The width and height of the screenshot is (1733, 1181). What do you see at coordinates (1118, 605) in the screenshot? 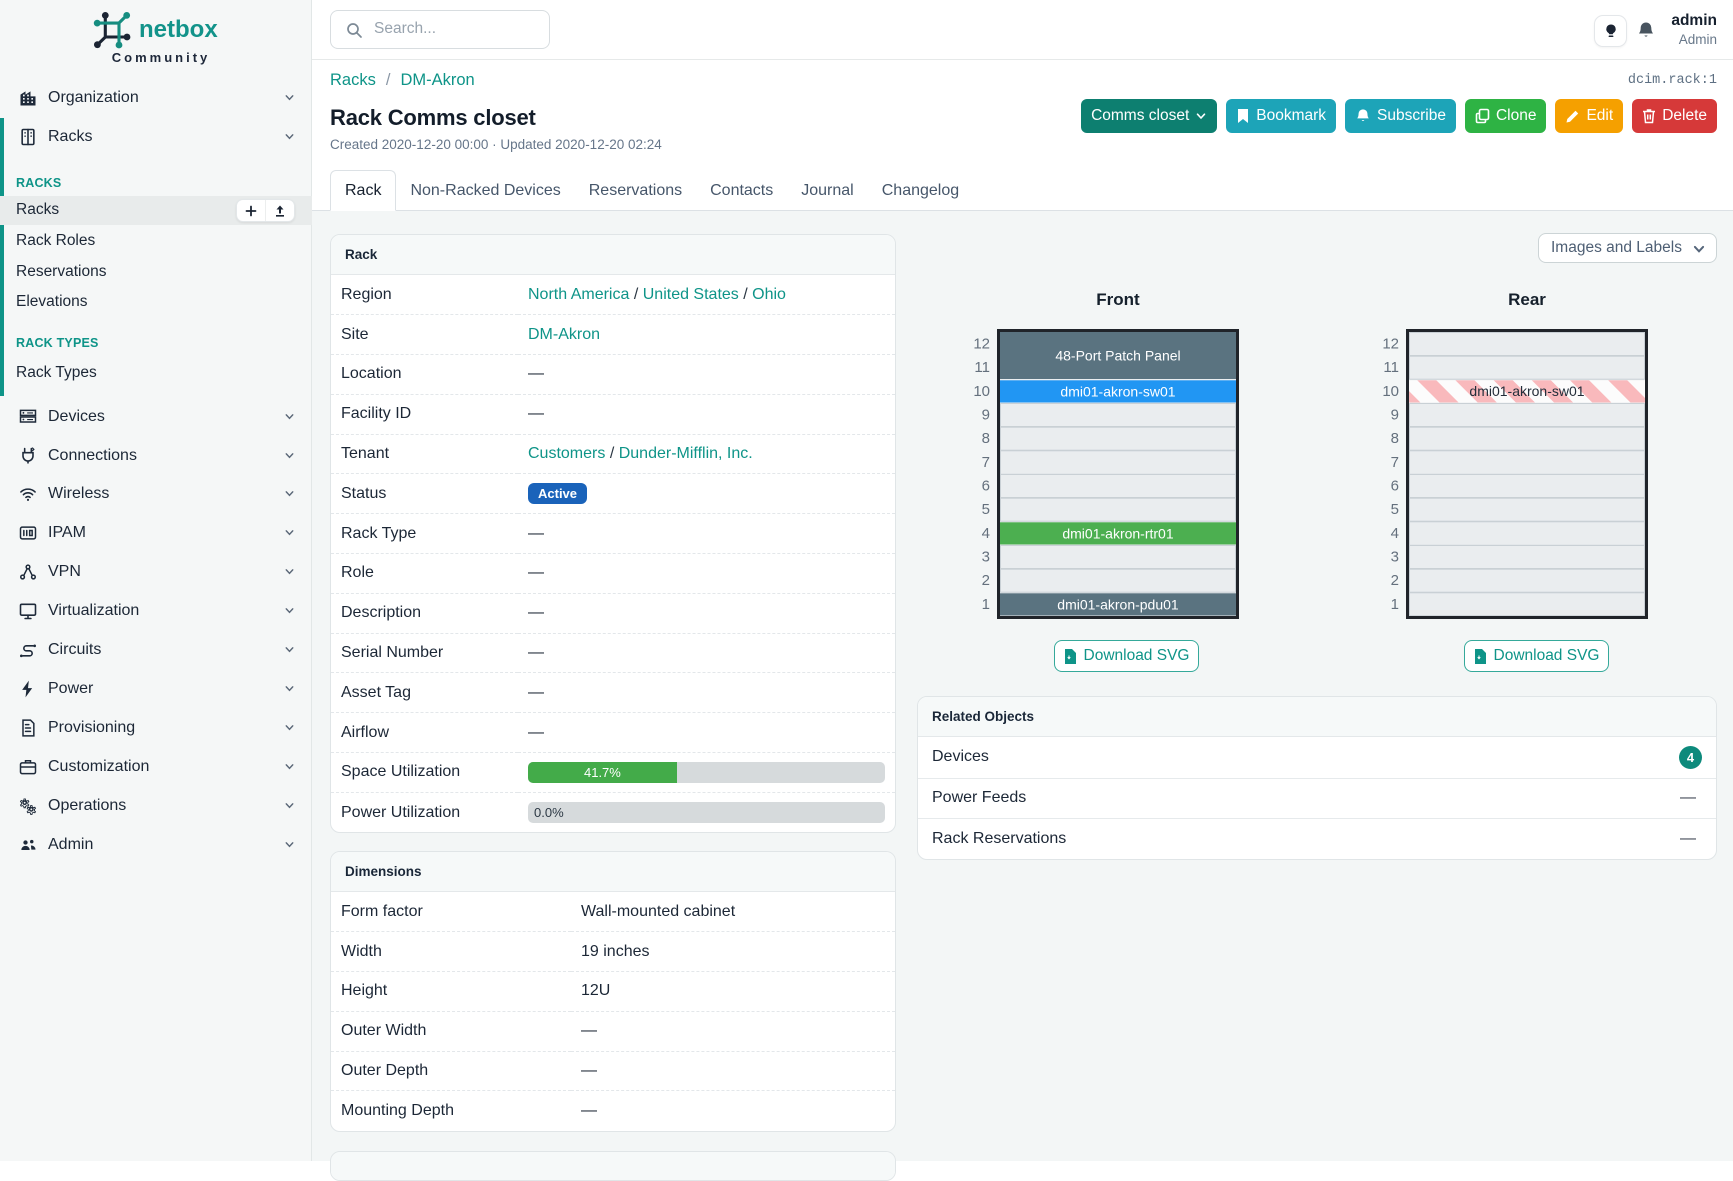
I see `svg-text: dmi01-akron-pdu01` at bounding box center [1118, 605].